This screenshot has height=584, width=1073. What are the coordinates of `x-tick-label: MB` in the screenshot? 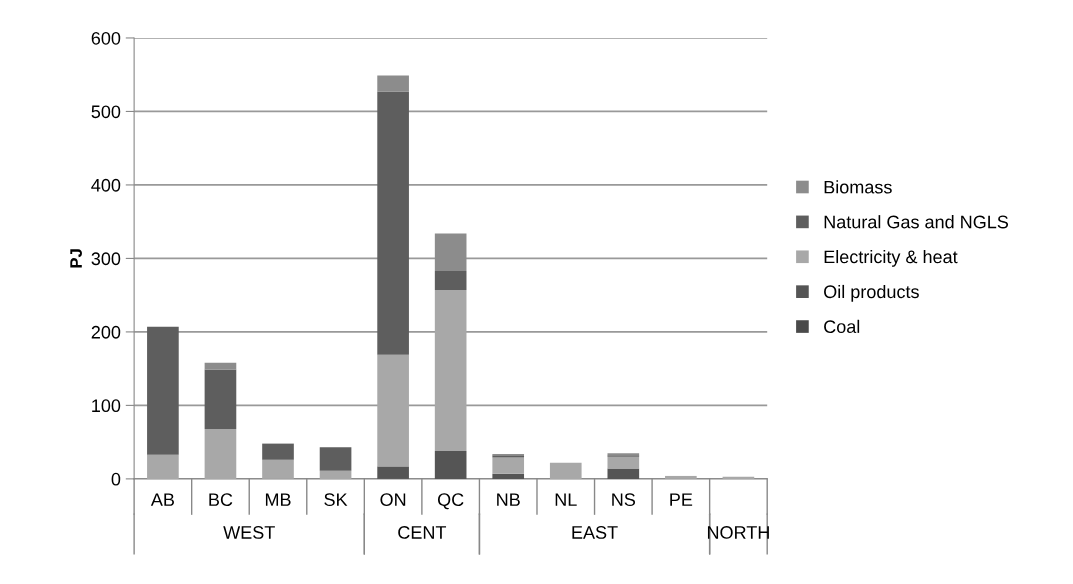 It's located at (278, 499).